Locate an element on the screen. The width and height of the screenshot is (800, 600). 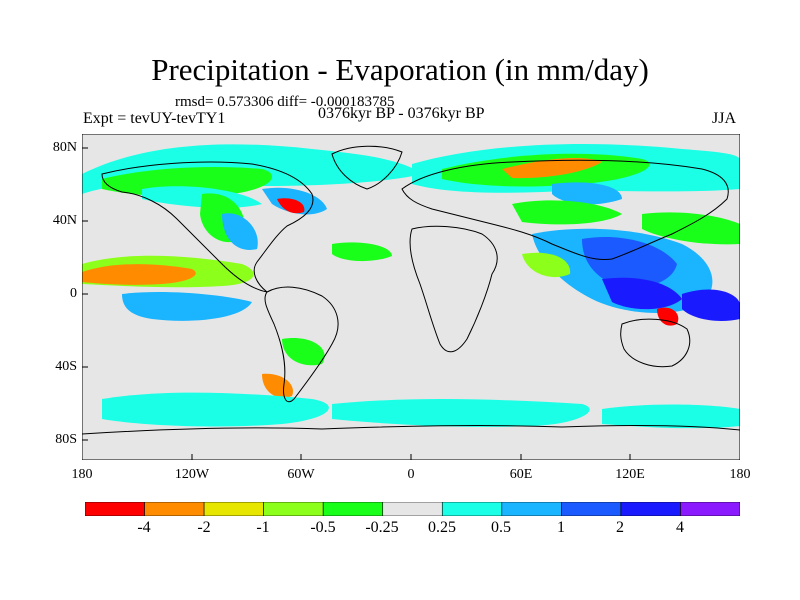
experiment-label: Expt = tevUY-tevTY1 is located at coordinates (154, 118).